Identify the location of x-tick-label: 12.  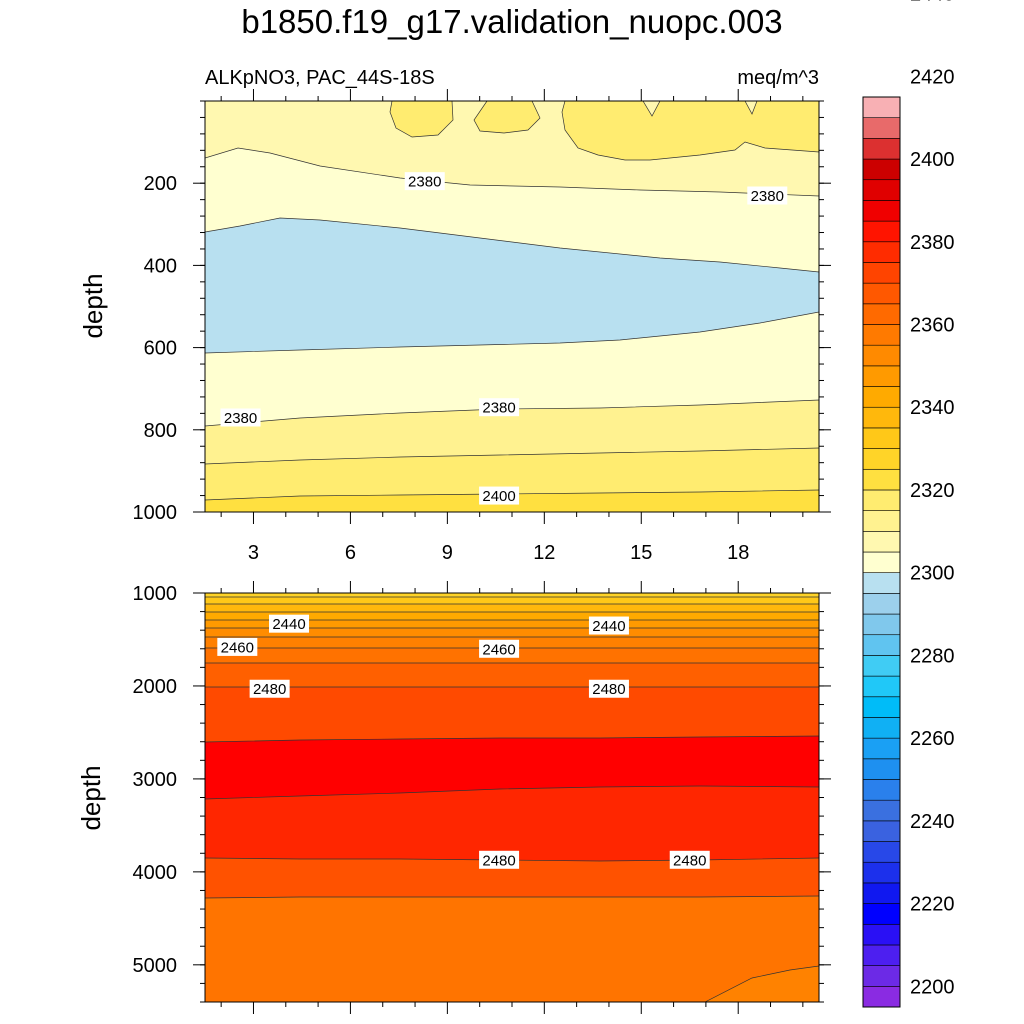
(544, 553).